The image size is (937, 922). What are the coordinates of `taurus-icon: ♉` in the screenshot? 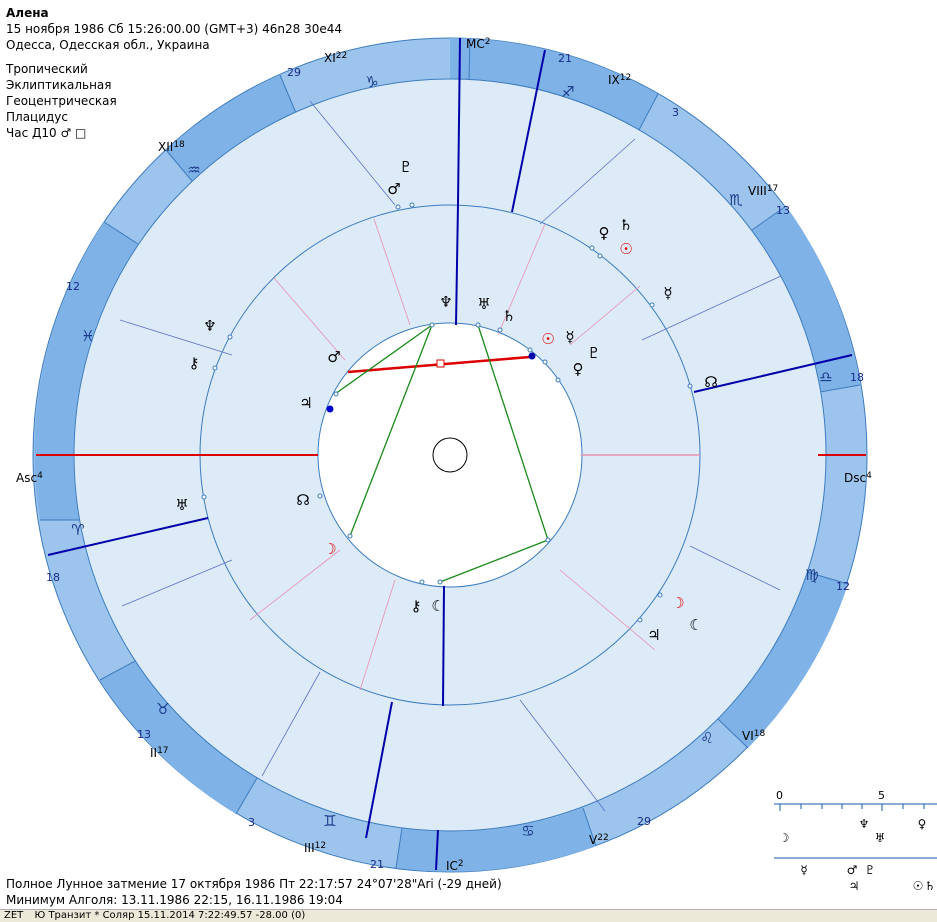 It's located at (162, 709).